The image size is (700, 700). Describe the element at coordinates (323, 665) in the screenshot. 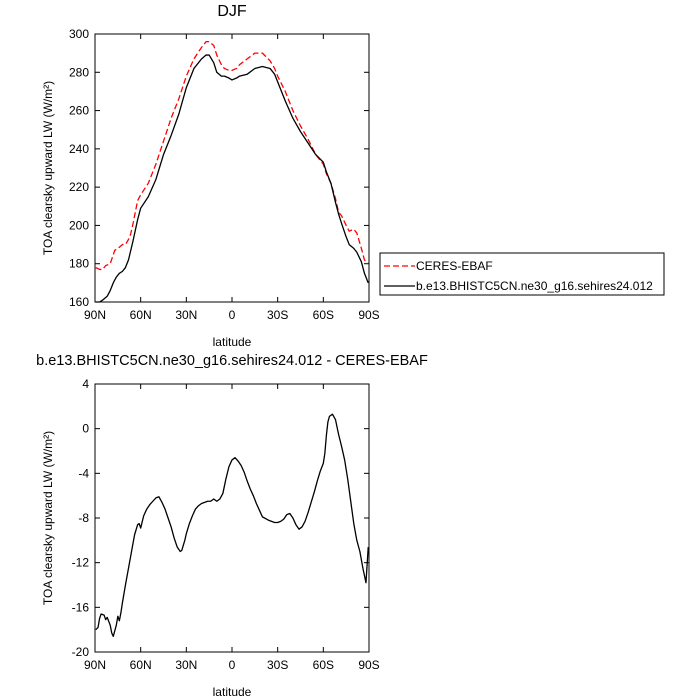

I see `bottom-x-tick-label: 60S` at that location.